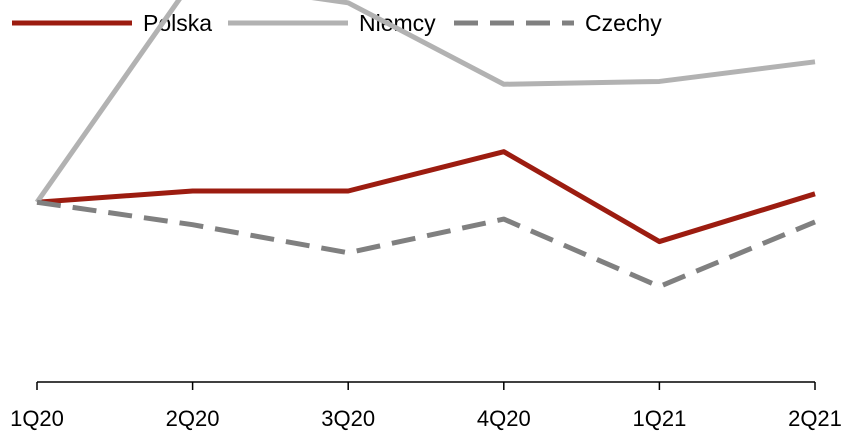 The image size is (843, 435). Describe the element at coordinates (37, 418) in the screenshot. I see `x-tick-label-1Q20: 1Q20` at that location.